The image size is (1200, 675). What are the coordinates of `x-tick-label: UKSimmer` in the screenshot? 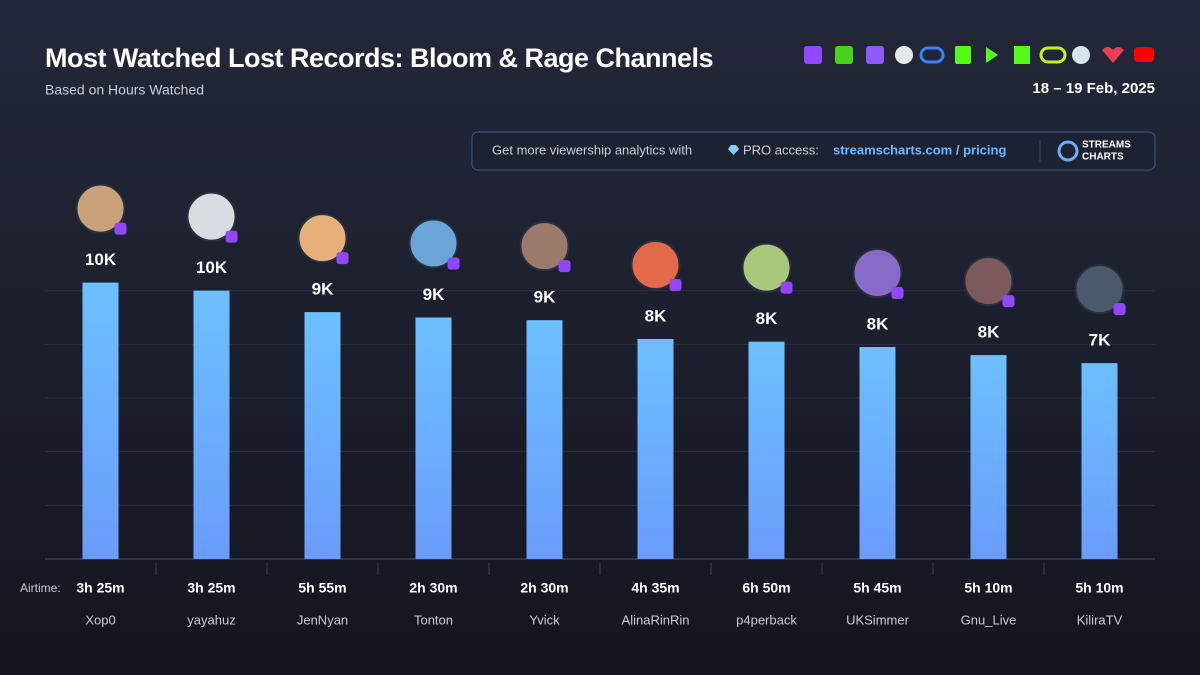 It's located at (878, 619).